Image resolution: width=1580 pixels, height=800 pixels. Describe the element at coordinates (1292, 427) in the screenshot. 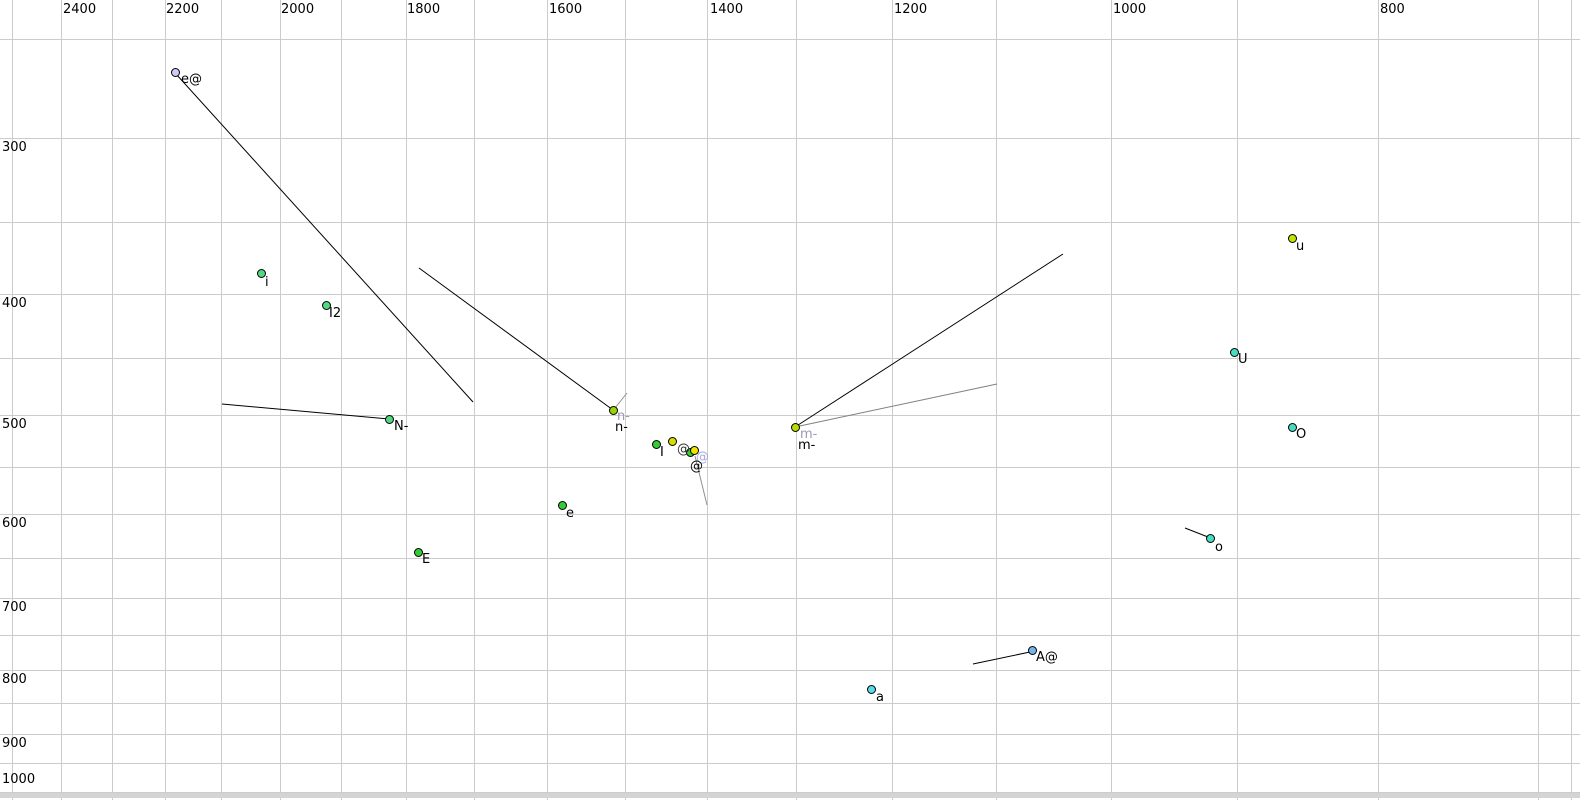

I see `point-o-cap` at that location.